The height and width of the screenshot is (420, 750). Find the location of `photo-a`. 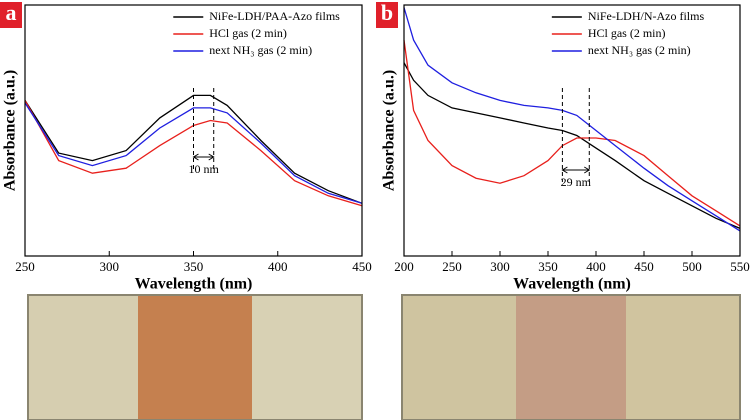

photo-a is located at coordinates (195, 357).